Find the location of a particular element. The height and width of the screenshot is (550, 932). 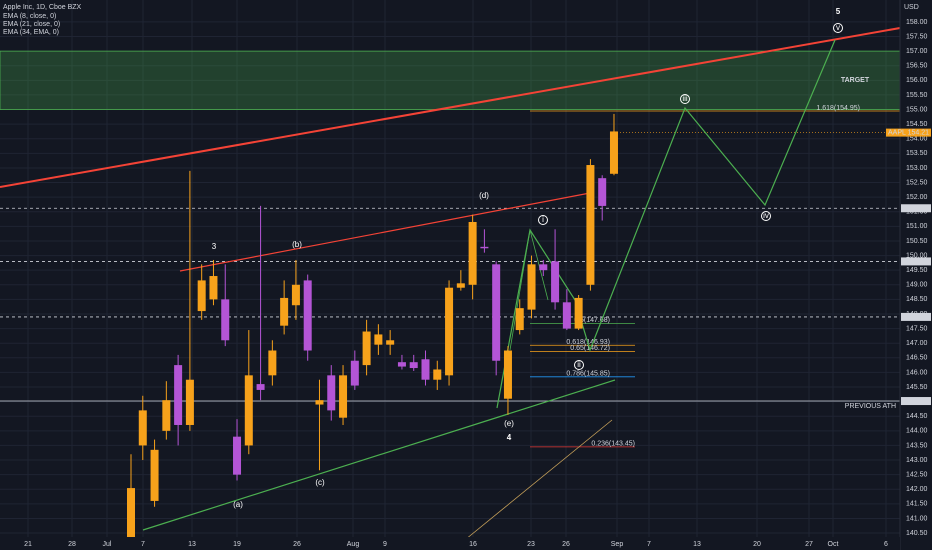

y-tick-label: 146.50 is located at coordinates (917, 358).